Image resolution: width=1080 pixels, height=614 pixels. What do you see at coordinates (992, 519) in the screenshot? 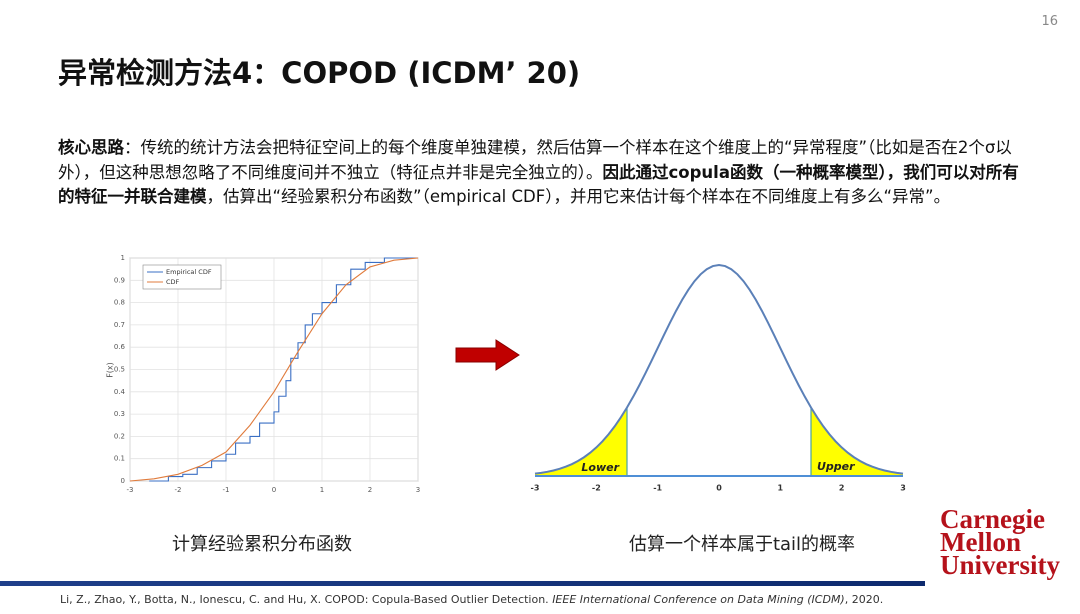
I see `logo-text: Carnegie` at bounding box center [992, 519].